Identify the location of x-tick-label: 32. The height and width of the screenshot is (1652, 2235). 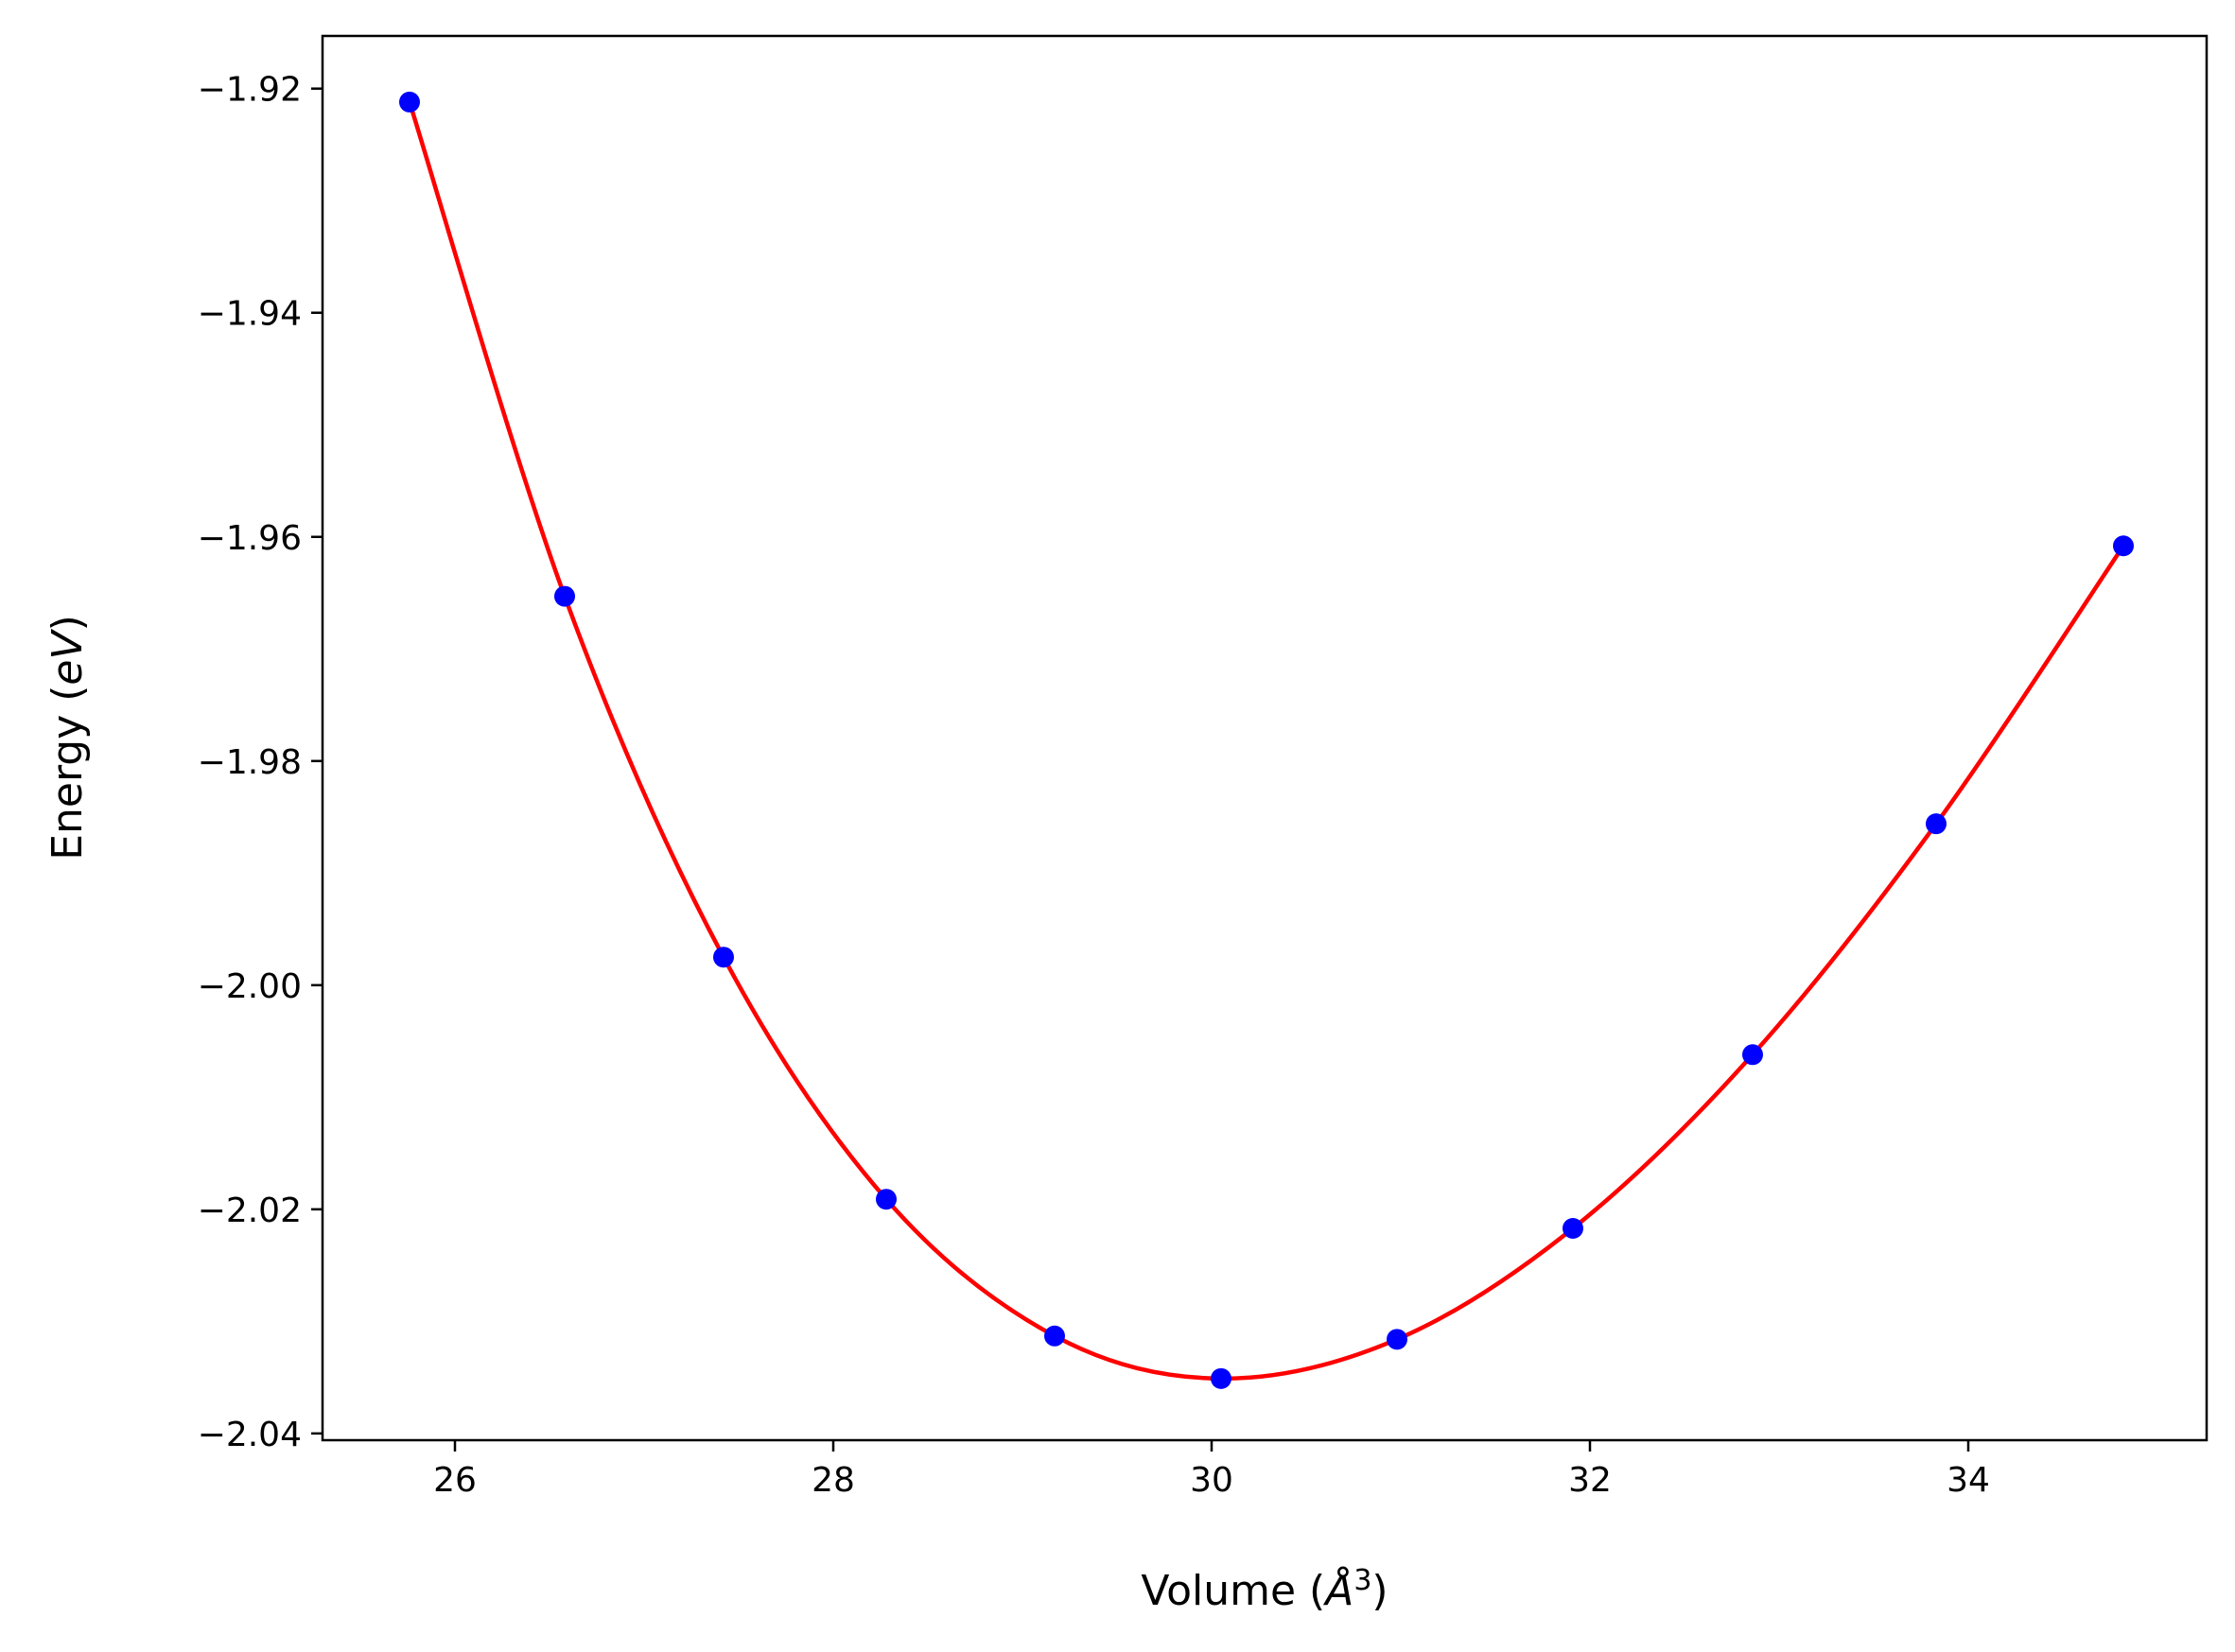
(1590, 1481).